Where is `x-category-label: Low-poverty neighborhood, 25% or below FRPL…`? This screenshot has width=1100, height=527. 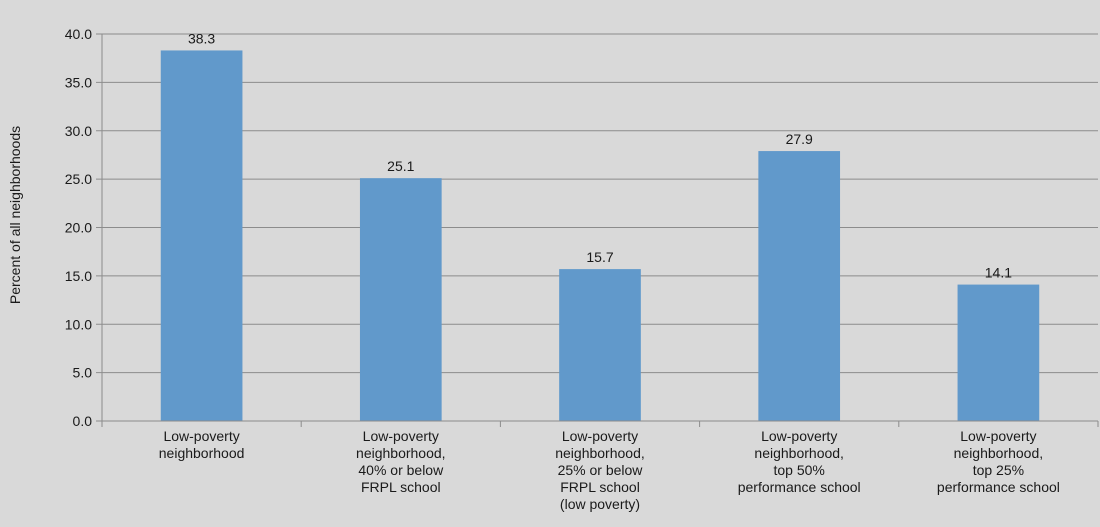 x-category-label: Low-poverty neighborhood, 25% or below FRPL… is located at coordinates (600, 470).